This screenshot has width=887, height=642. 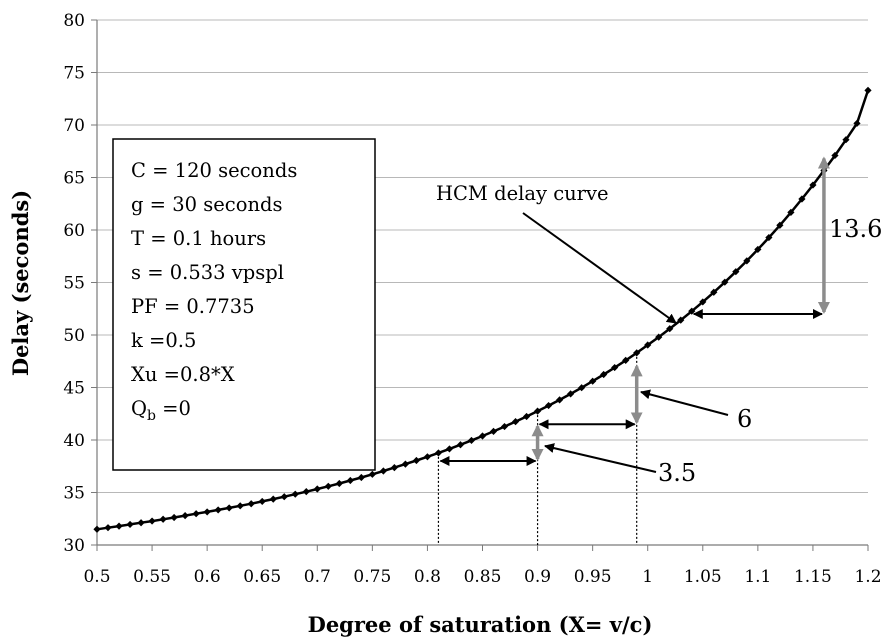 What do you see at coordinates (214, 170) in the screenshot?
I see `param-c: C = 120 seconds` at bounding box center [214, 170].